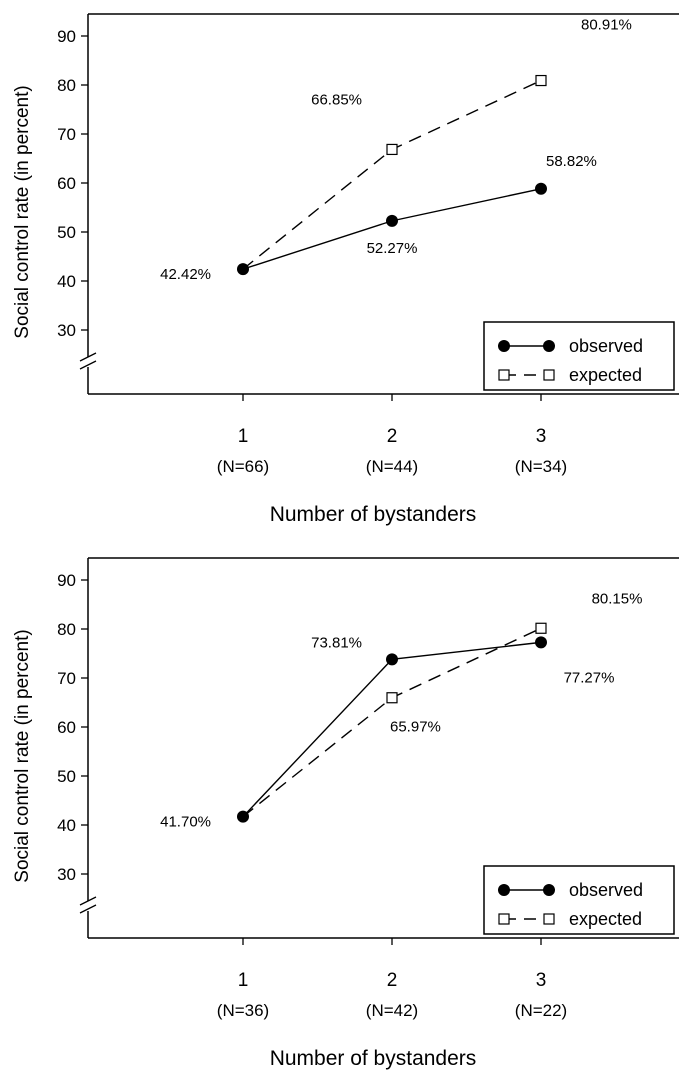  I want to click on p1-y-tick-label: 40, so click(66, 281).